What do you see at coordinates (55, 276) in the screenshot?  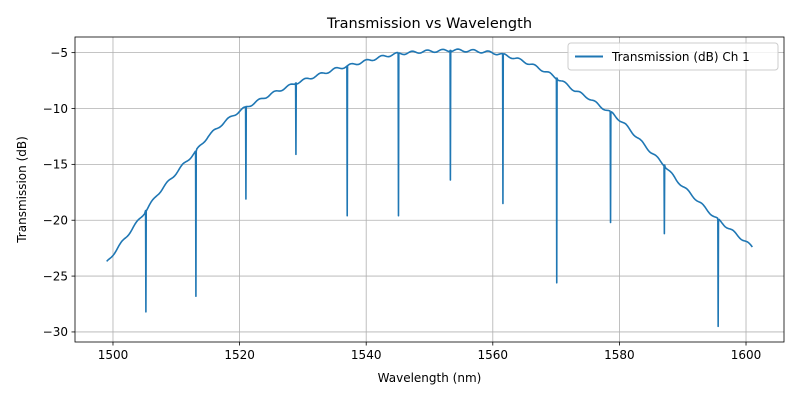 I see `y-tick-label: −25` at bounding box center [55, 276].